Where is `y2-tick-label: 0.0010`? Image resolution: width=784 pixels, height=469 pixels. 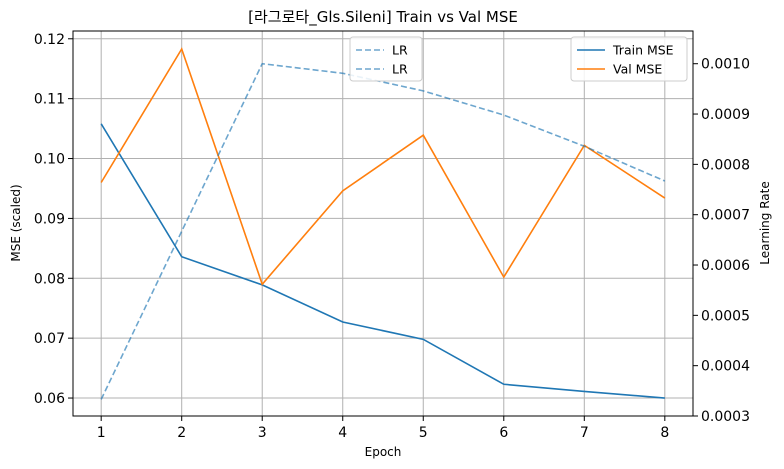
y2-tick-label: 0.0010 is located at coordinates (725, 65).